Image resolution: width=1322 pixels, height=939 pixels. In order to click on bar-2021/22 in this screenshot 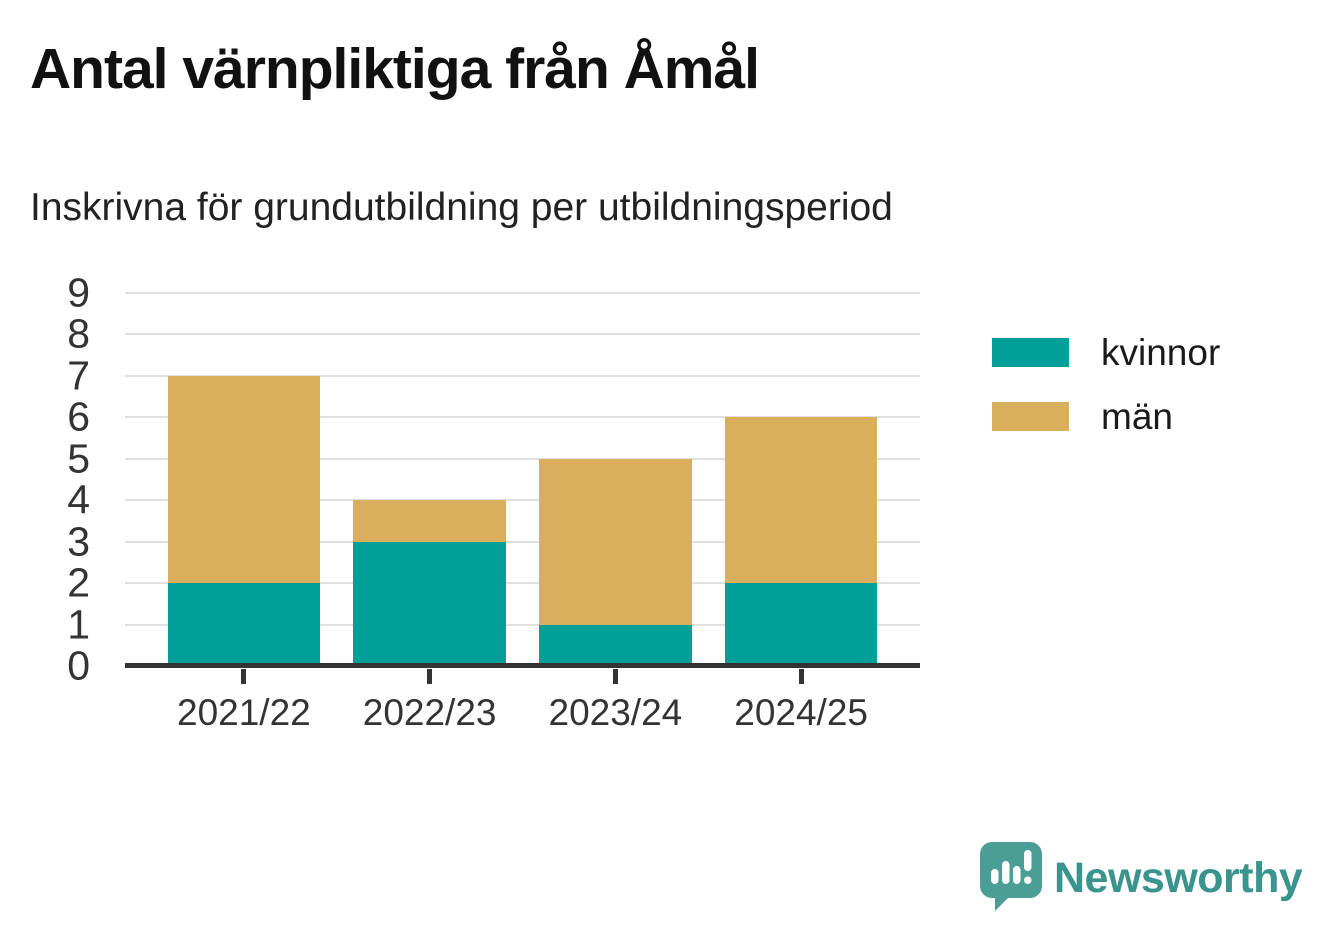, I will do `click(244, 479)`.